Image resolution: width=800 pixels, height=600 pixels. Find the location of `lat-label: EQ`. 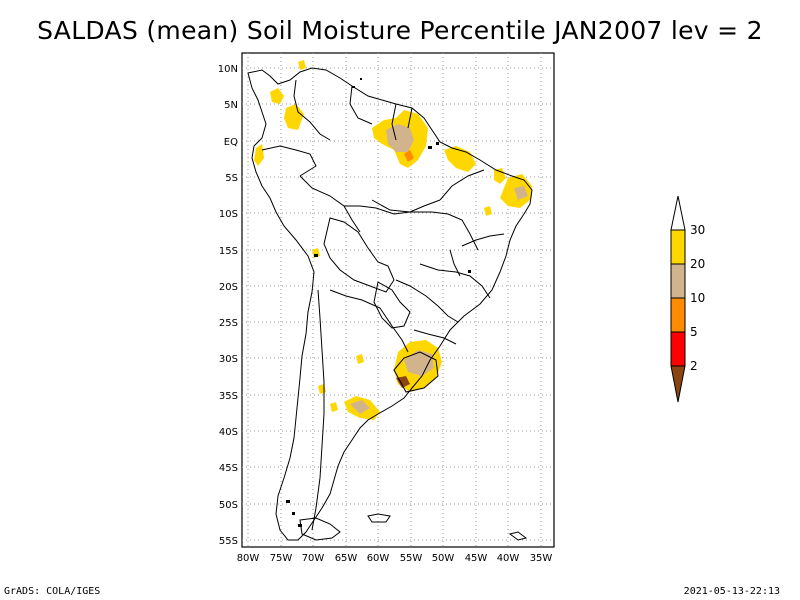

lat-label: EQ is located at coordinates (231, 142).